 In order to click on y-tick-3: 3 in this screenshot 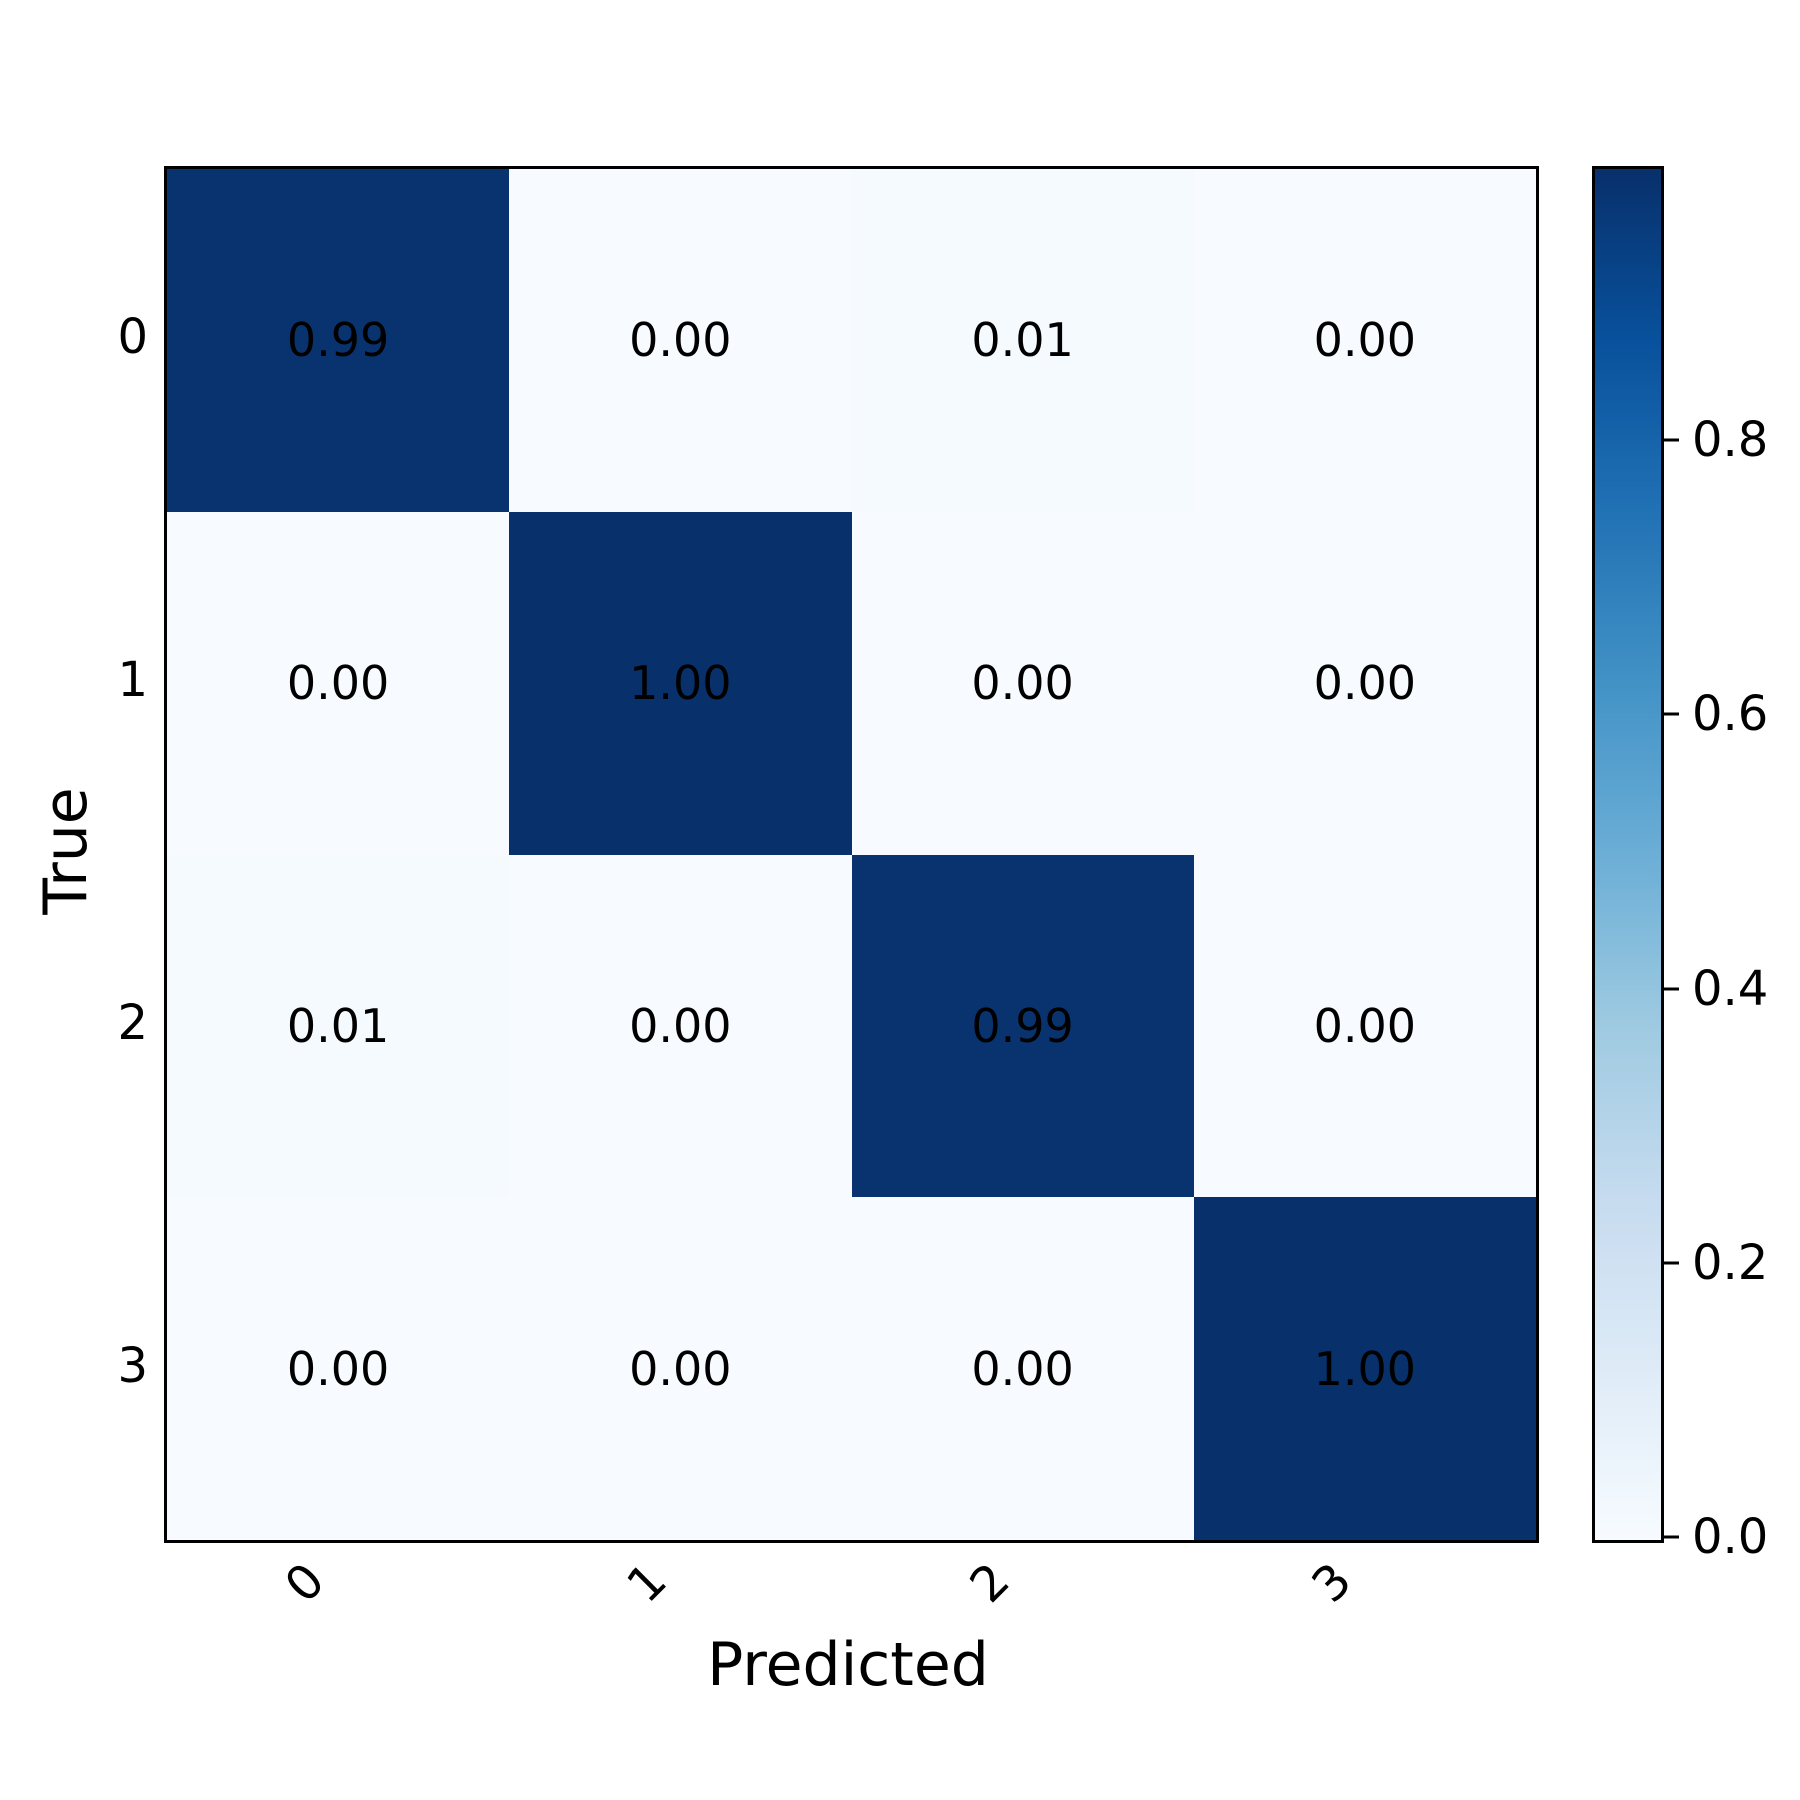, I will do `click(132, 1365)`.